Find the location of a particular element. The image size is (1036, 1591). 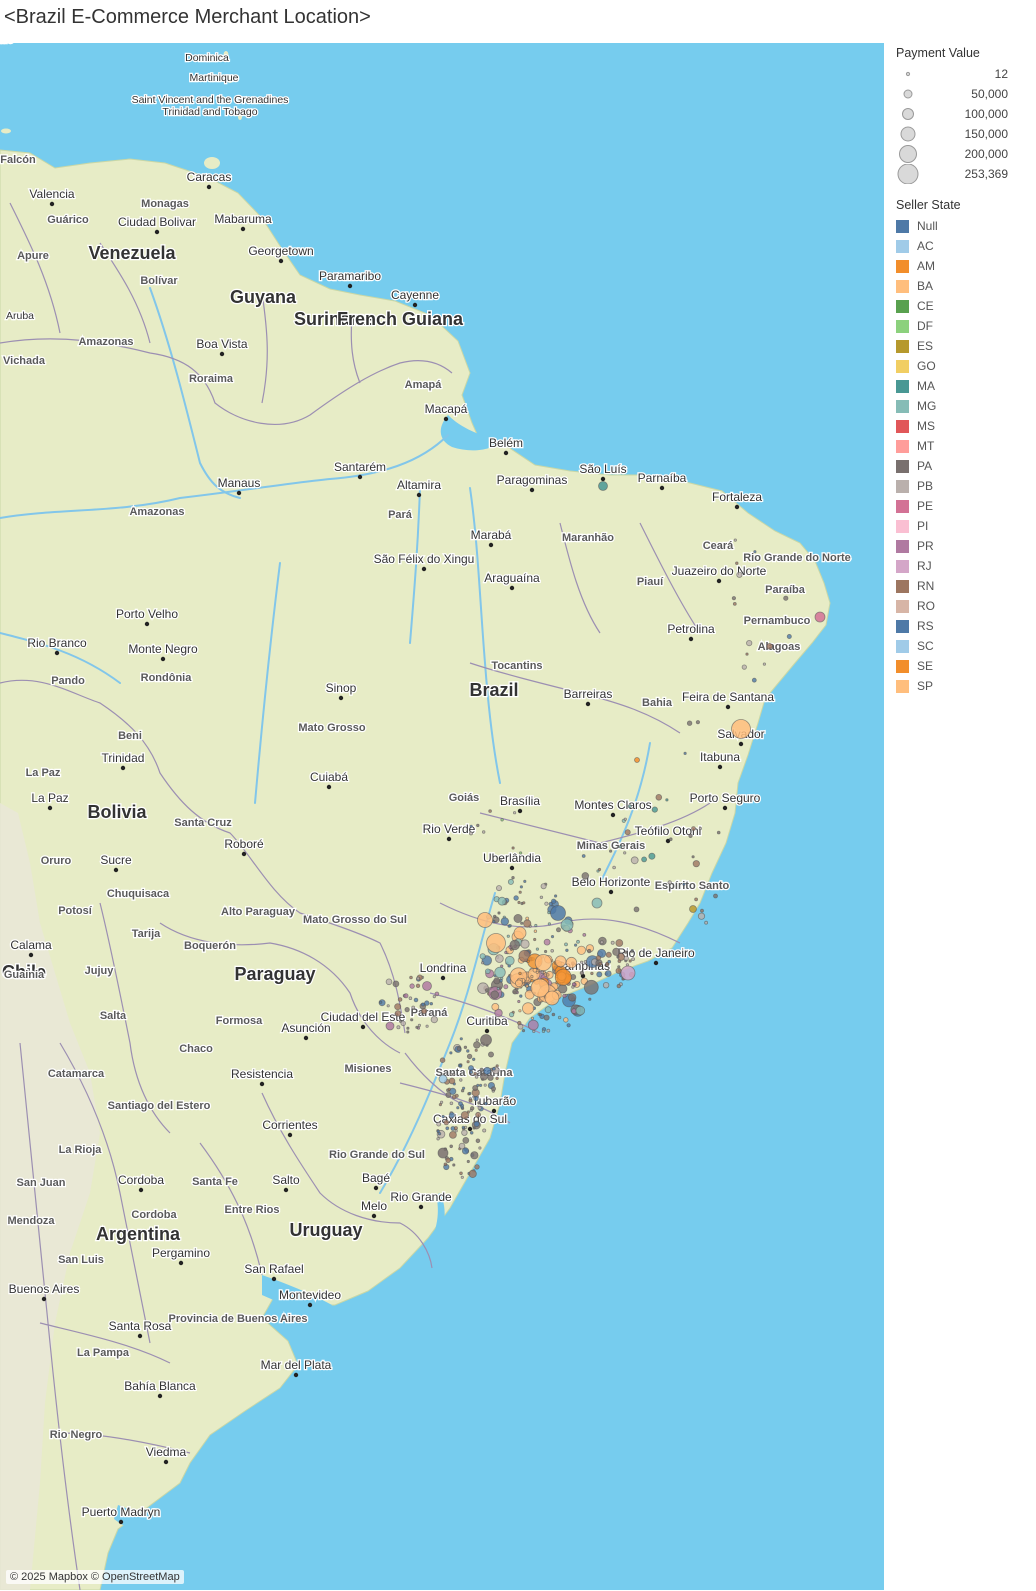

legend-state-item: RO is located at coordinates (964, 606).